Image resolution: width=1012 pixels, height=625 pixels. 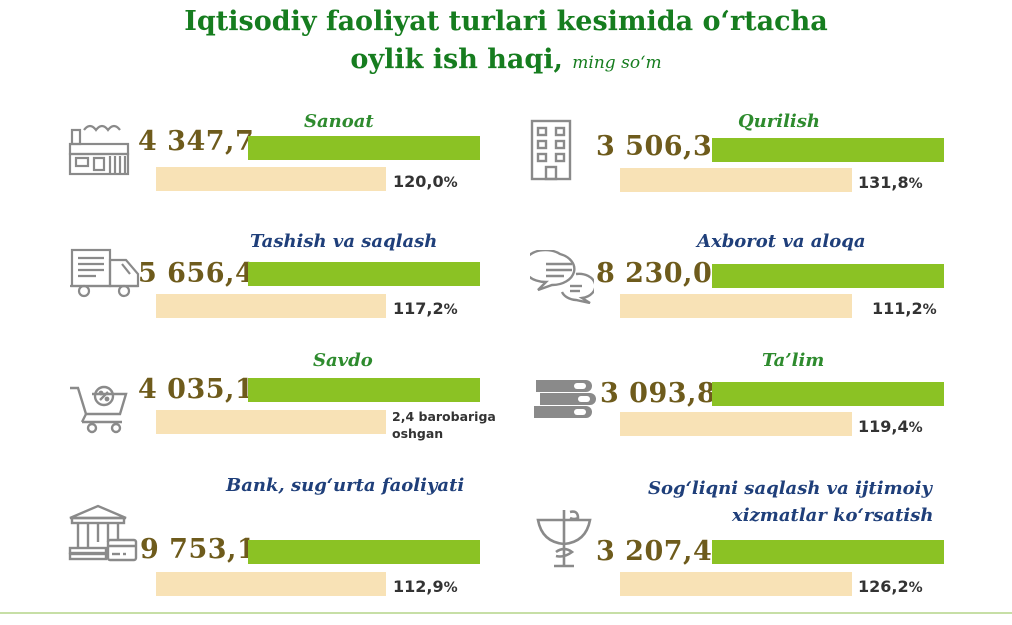 I want to click on growth-pct-bank: 112,9%, so click(x=425, y=586).